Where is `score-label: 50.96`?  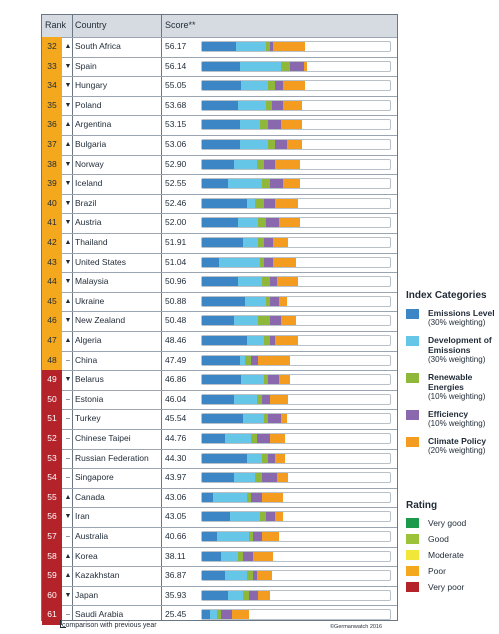 score-label: 50.96 is located at coordinates (176, 281).